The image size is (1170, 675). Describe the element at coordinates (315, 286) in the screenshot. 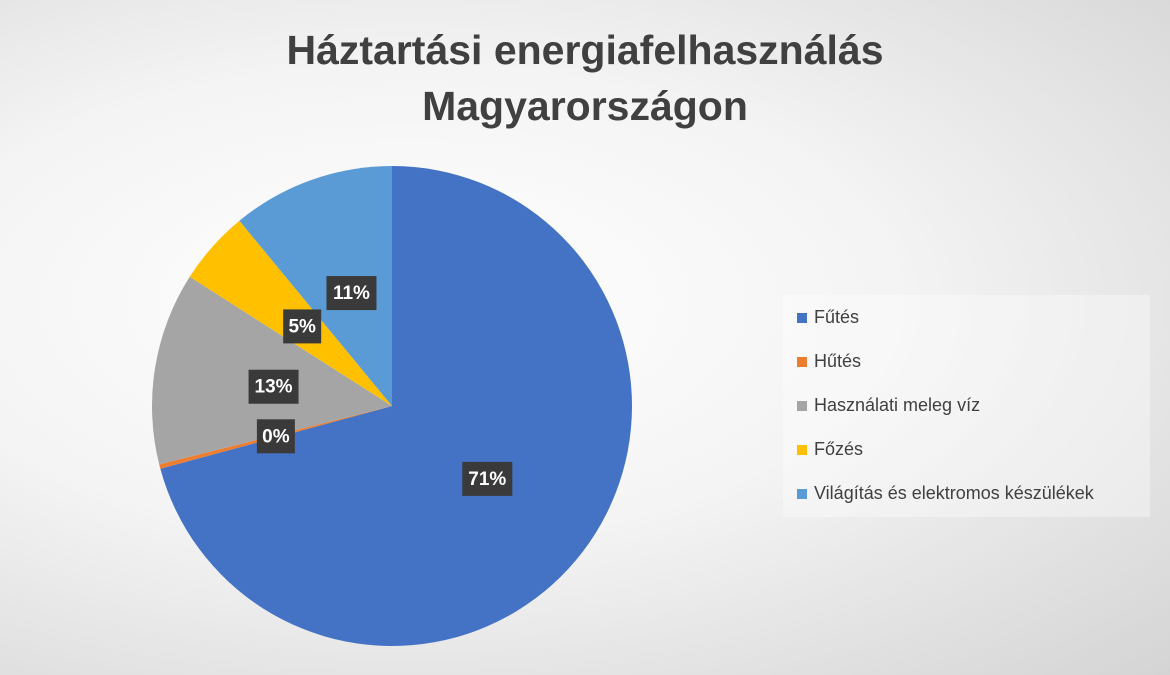

I see `pie-slice` at that location.